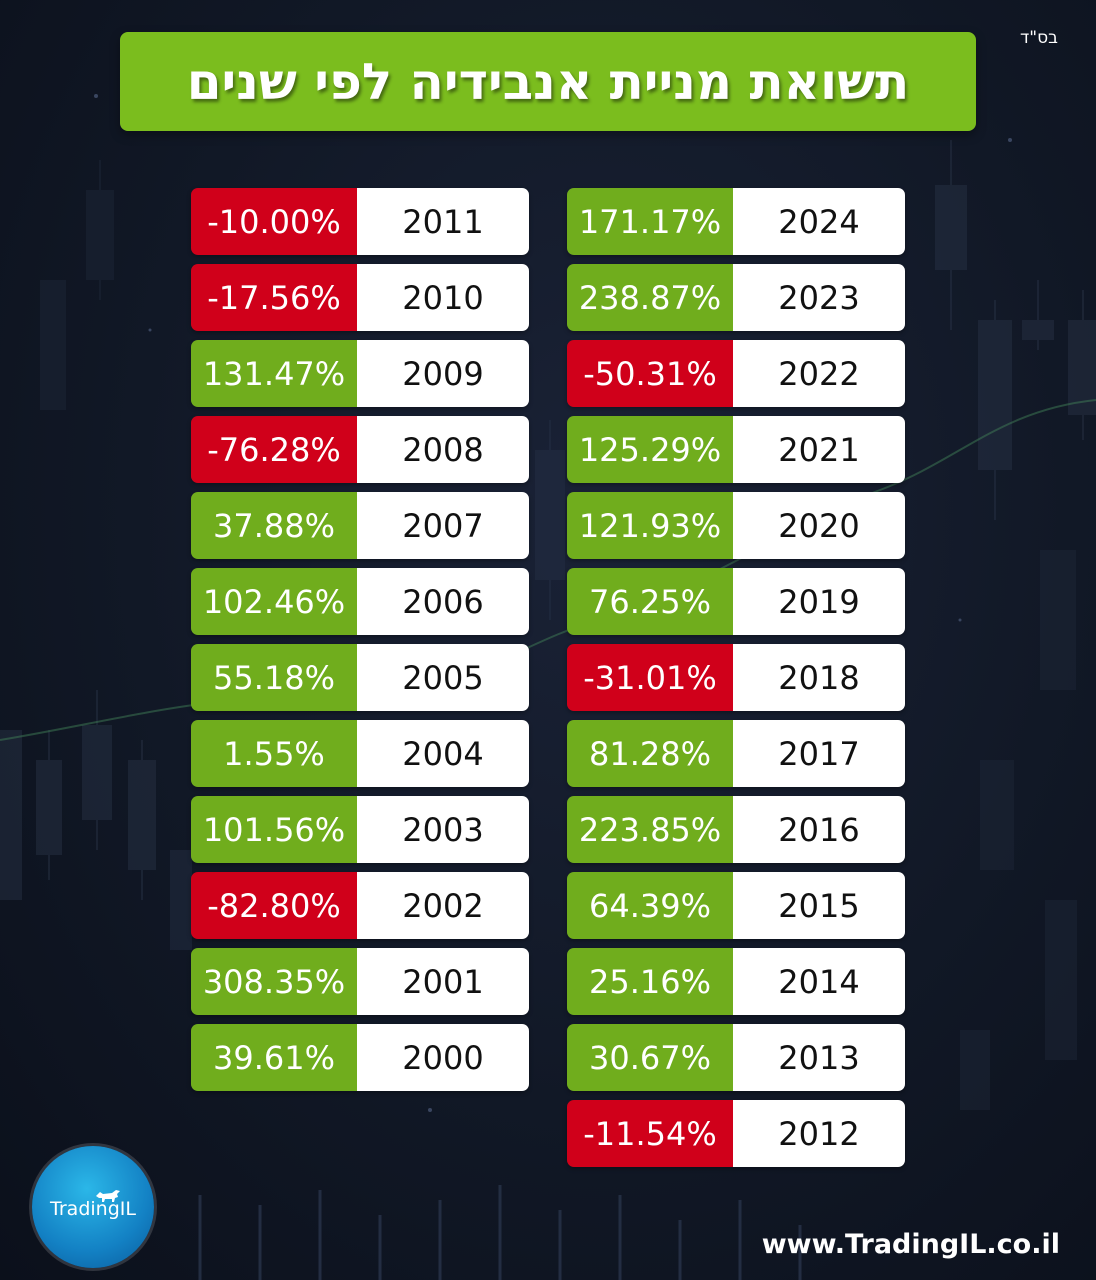 The image size is (1096, 1280). What do you see at coordinates (443, 373) in the screenshot?
I see `year-label: 2009` at bounding box center [443, 373].